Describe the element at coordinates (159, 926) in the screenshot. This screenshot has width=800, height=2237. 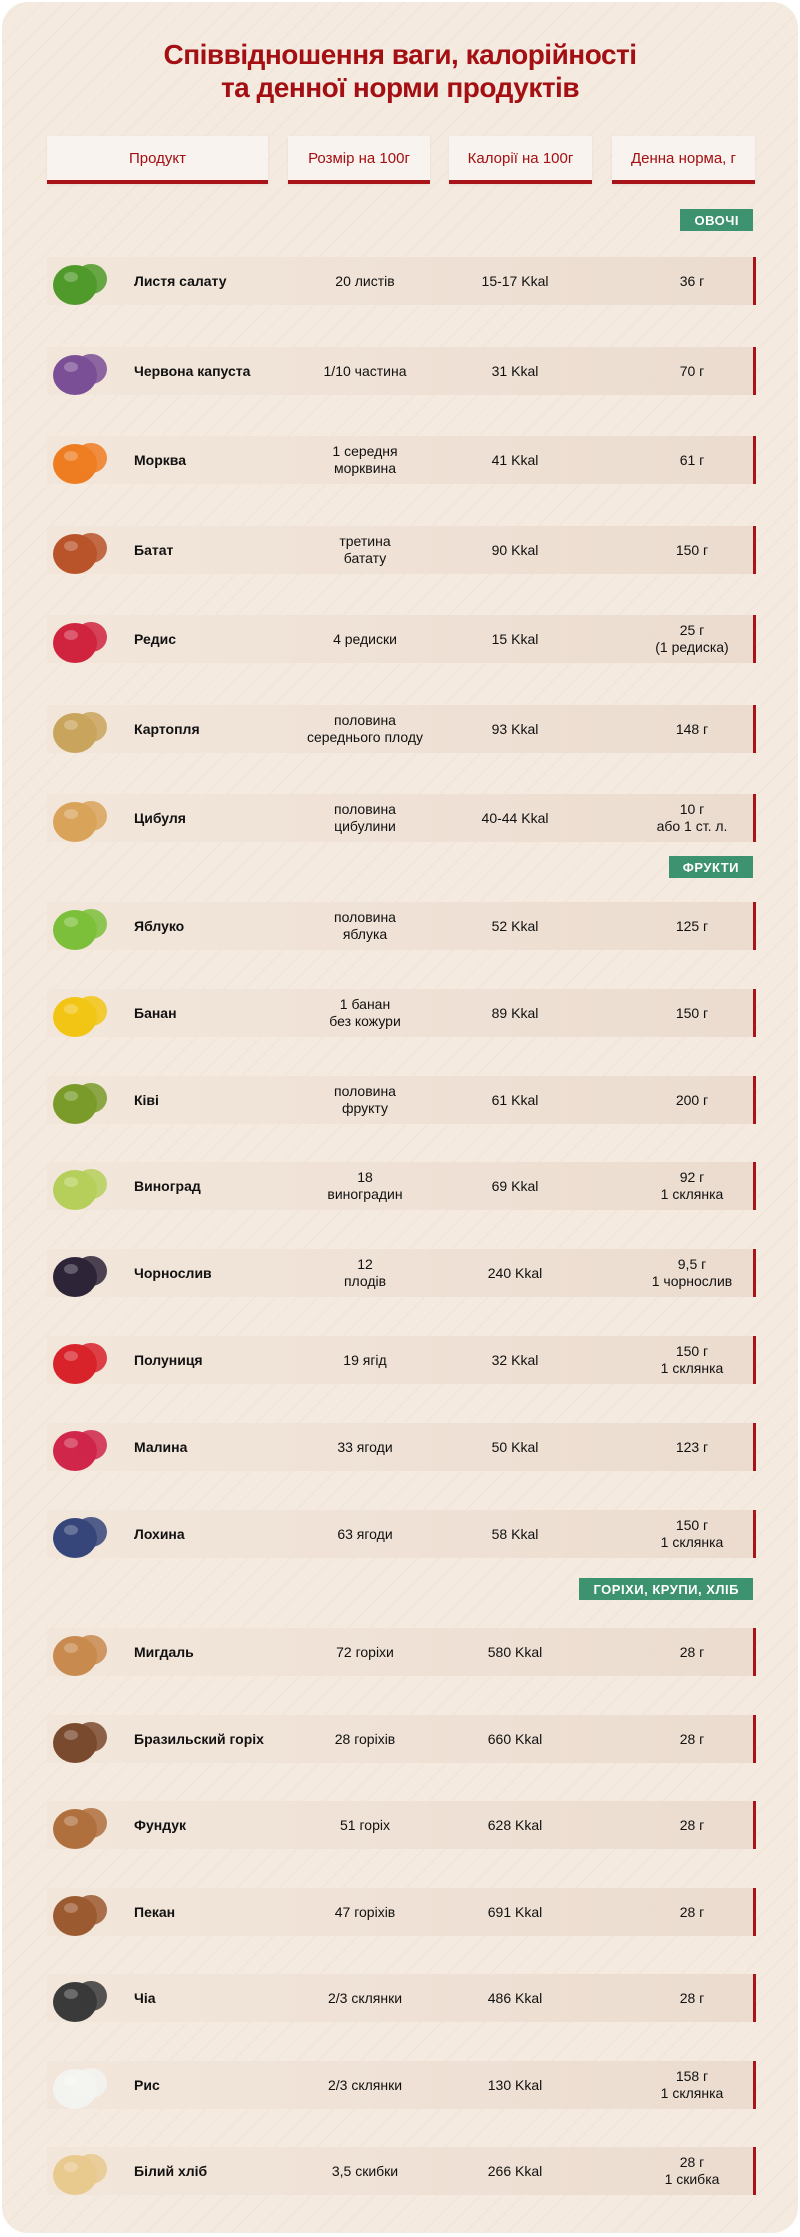
I see `product-name: Яблуко` at that location.